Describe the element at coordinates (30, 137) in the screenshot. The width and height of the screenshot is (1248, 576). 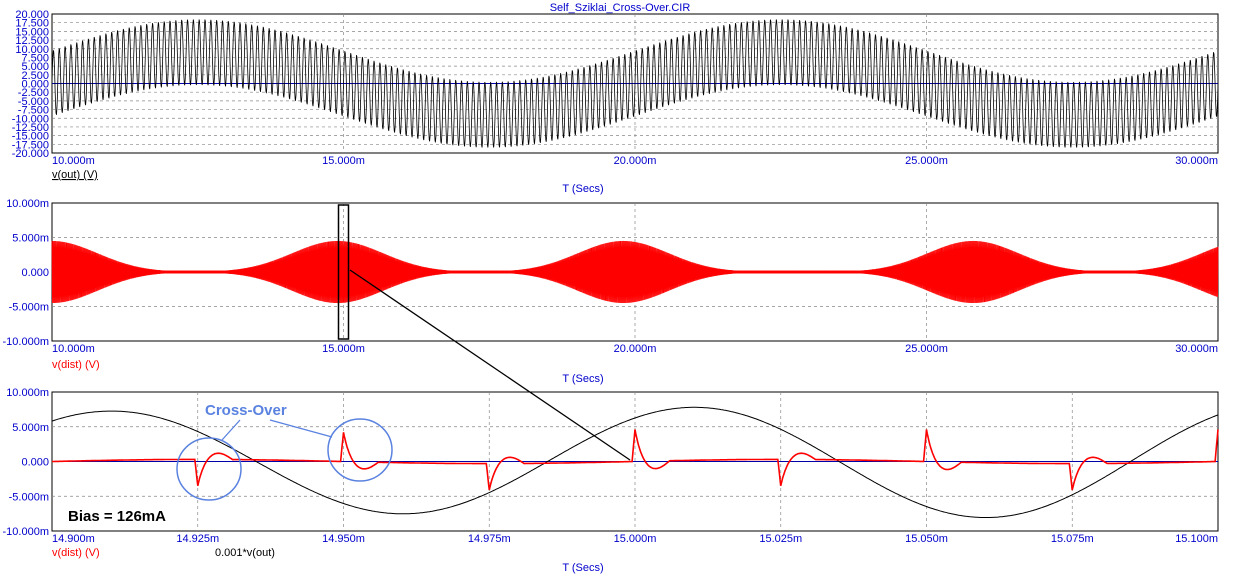
I see `y-tick-label: -15.000` at that location.